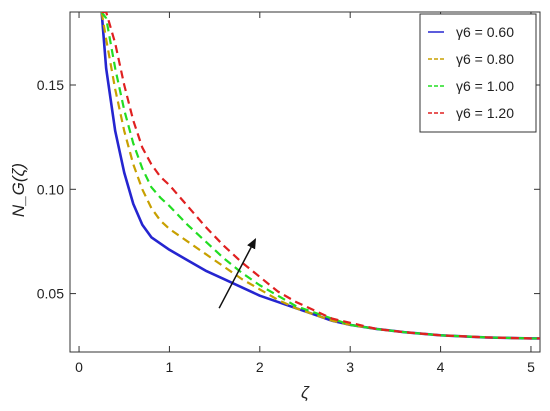 The height and width of the screenshot is (411, 550). I want to click on legend-label-1: γ6 = 0.80, so click(485, 59).